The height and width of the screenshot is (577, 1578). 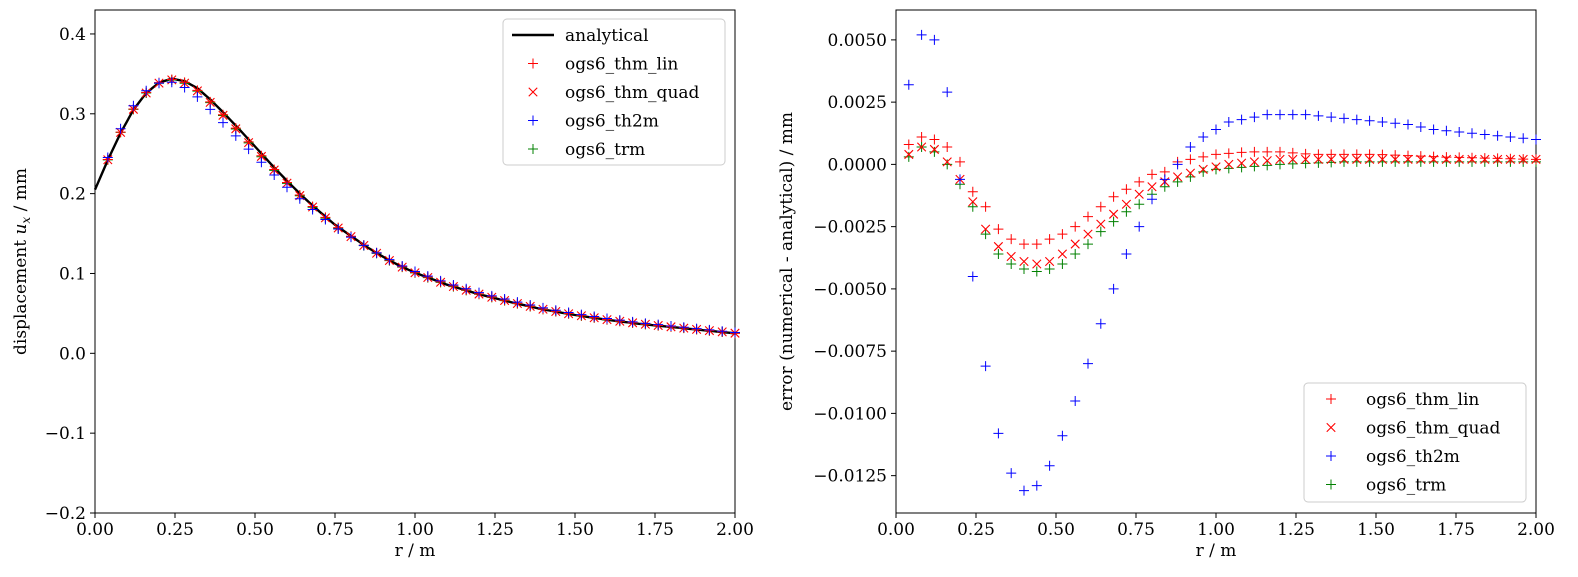 What do you see at coordinates (533, 120) in the screenshot?
I see `legend-marker-ogs6_th2m` at bounding box center [533, 120].